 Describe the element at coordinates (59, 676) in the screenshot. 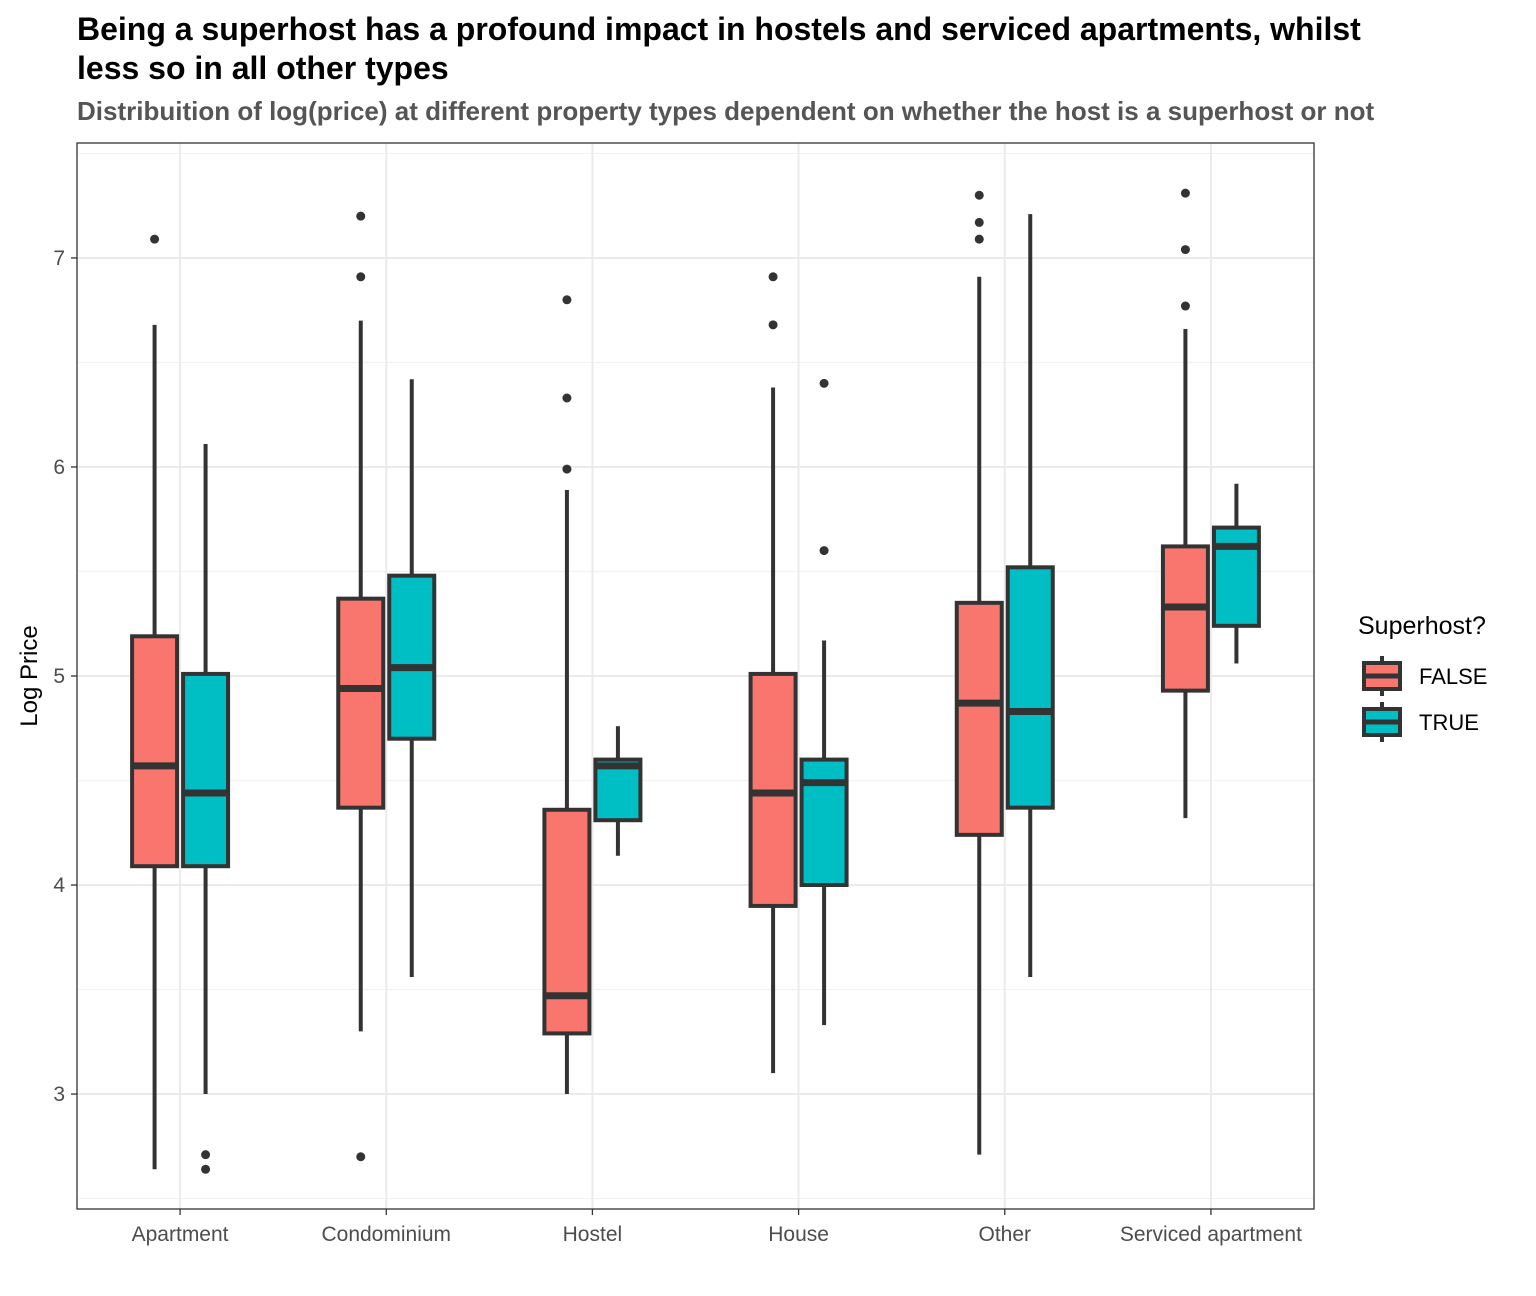

I see `y-tick-label: 5` at that location.